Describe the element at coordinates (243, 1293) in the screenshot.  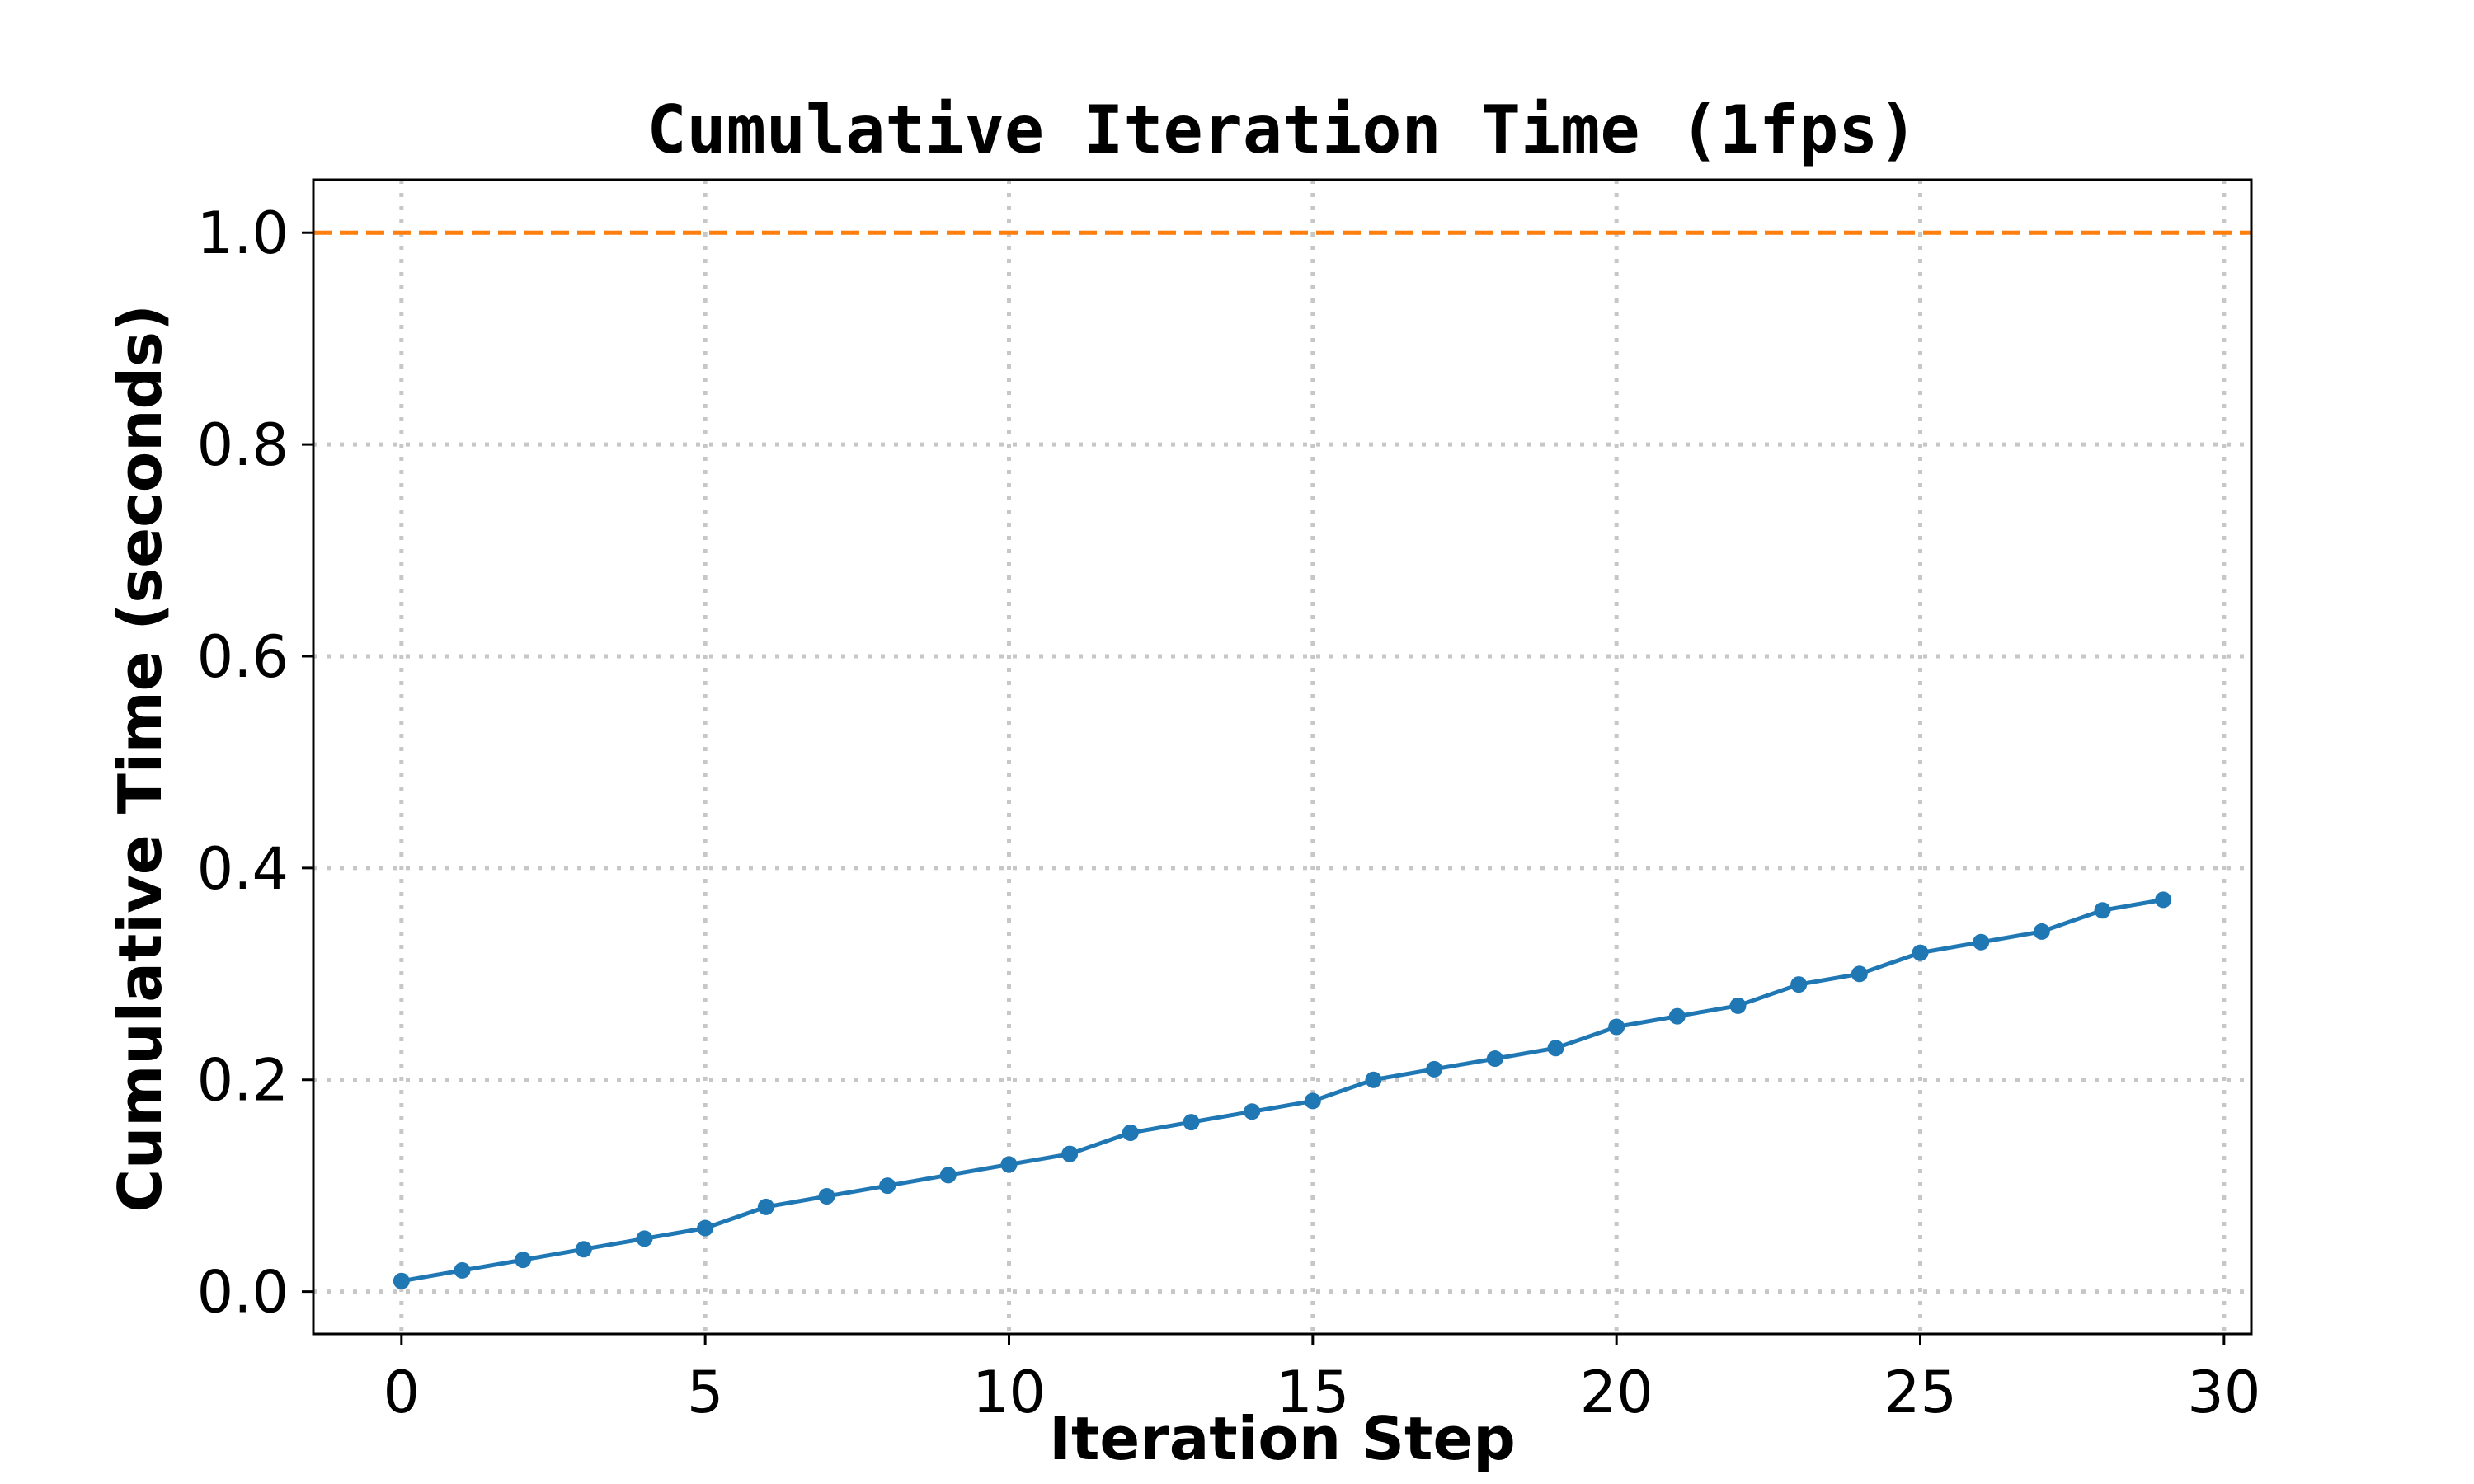
I see `y-tick-label: 0.0` at that location.